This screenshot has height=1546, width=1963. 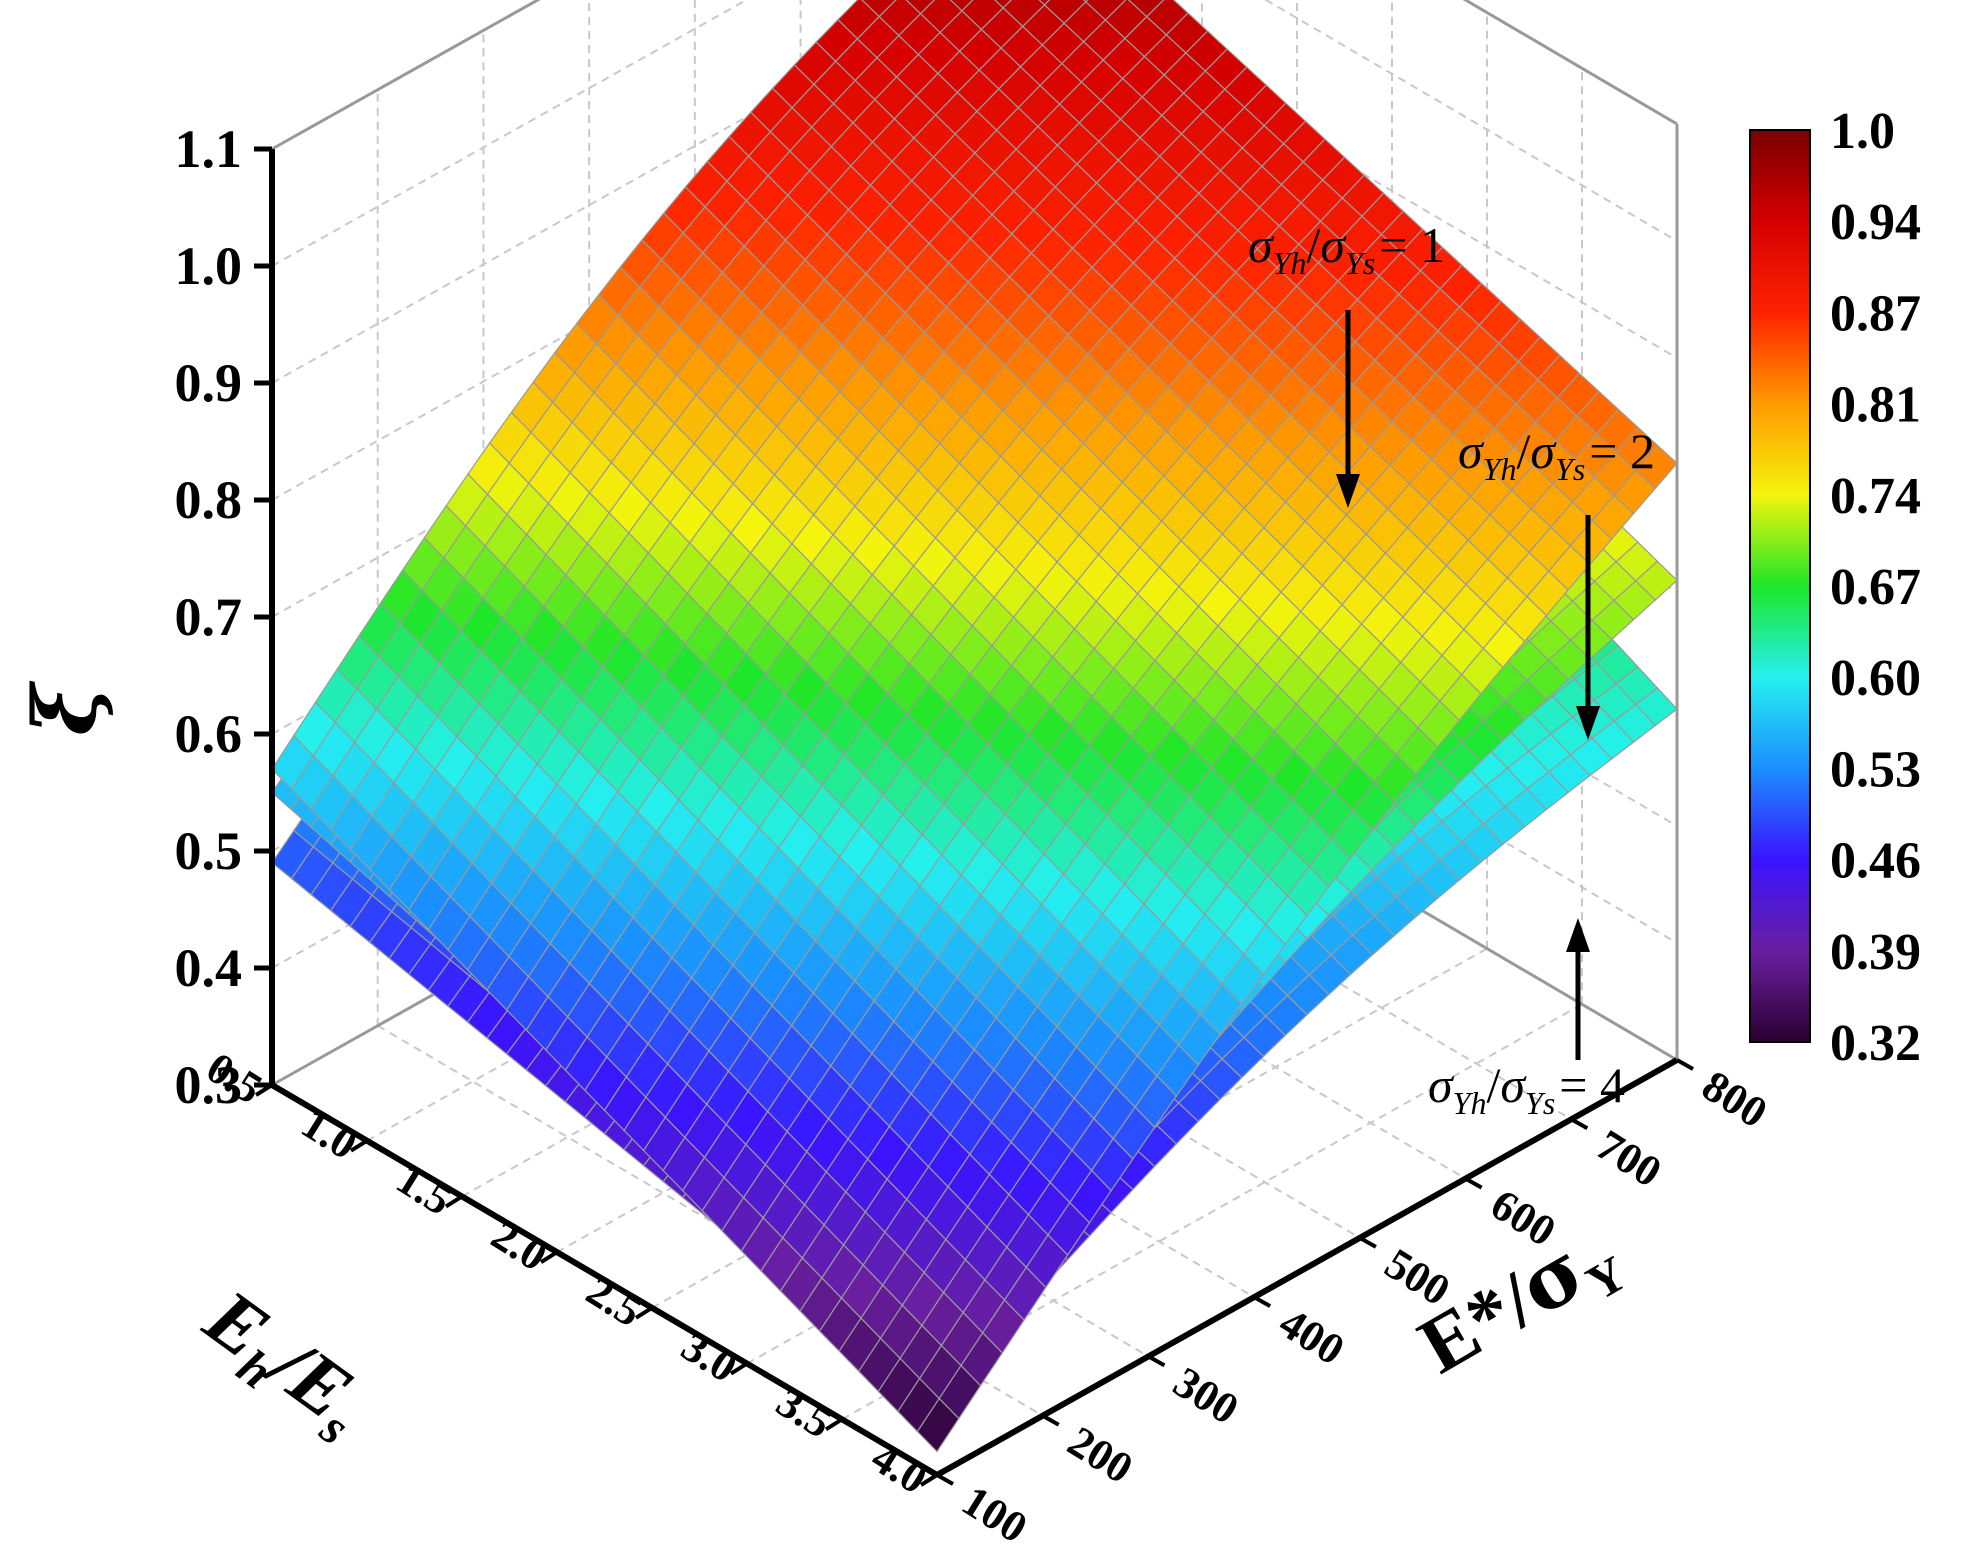 I want to click on annotation-ratio-2: σYh/σYs= 2, so click(x=1556, y=581).